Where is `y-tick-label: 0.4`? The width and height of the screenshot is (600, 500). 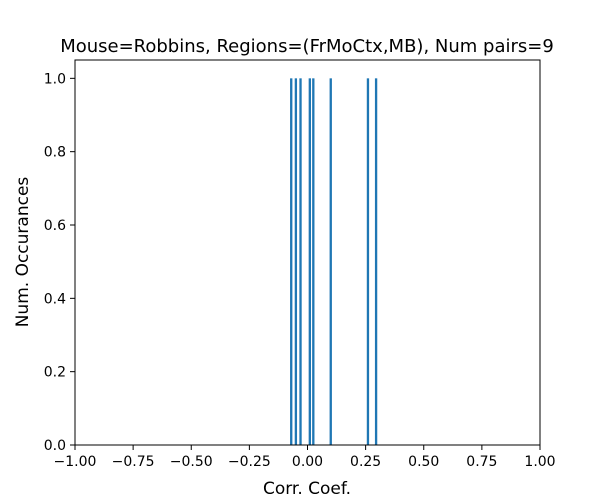
y-tick-label: 0.4 is located at coordinates (55, 299).